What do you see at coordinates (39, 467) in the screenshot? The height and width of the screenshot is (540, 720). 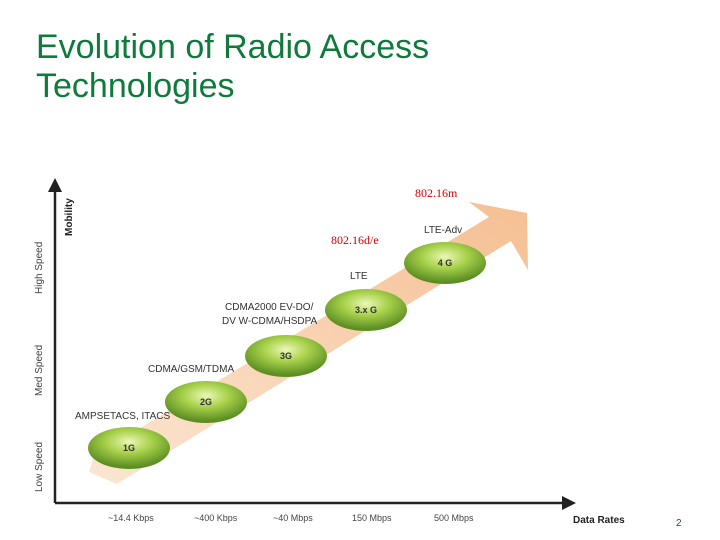 I see `y-level-low-speed: Low Speed` at bounding box center [39, 467].